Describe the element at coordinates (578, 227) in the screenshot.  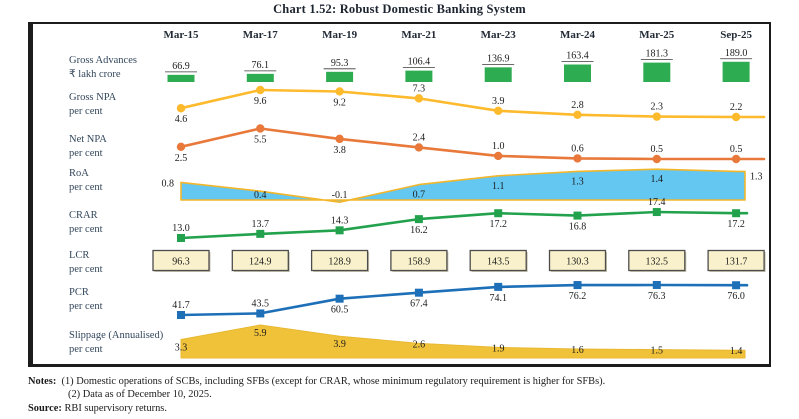
I see `crar-value-label: 16.8` at that location.